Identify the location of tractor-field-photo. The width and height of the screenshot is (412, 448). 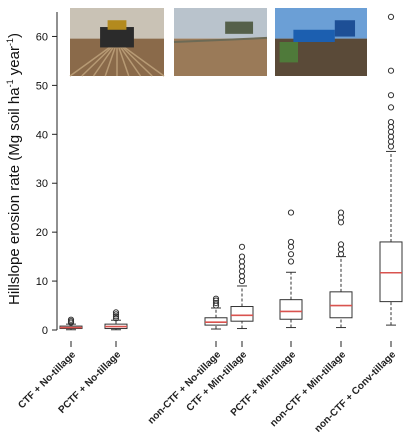
(117, 42).